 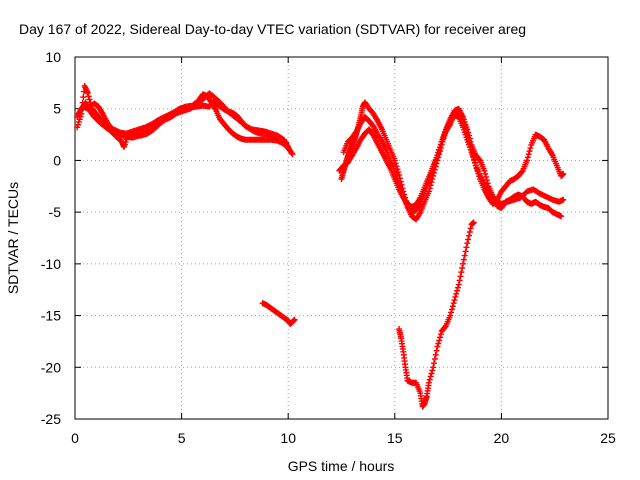 I want to click on y-tick-label: 10, so click(x=53, y=57).